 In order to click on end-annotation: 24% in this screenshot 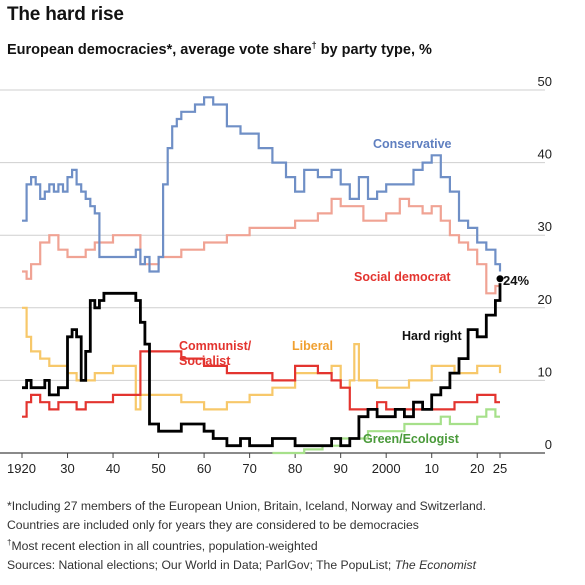, I will do `click(516, 280)`.